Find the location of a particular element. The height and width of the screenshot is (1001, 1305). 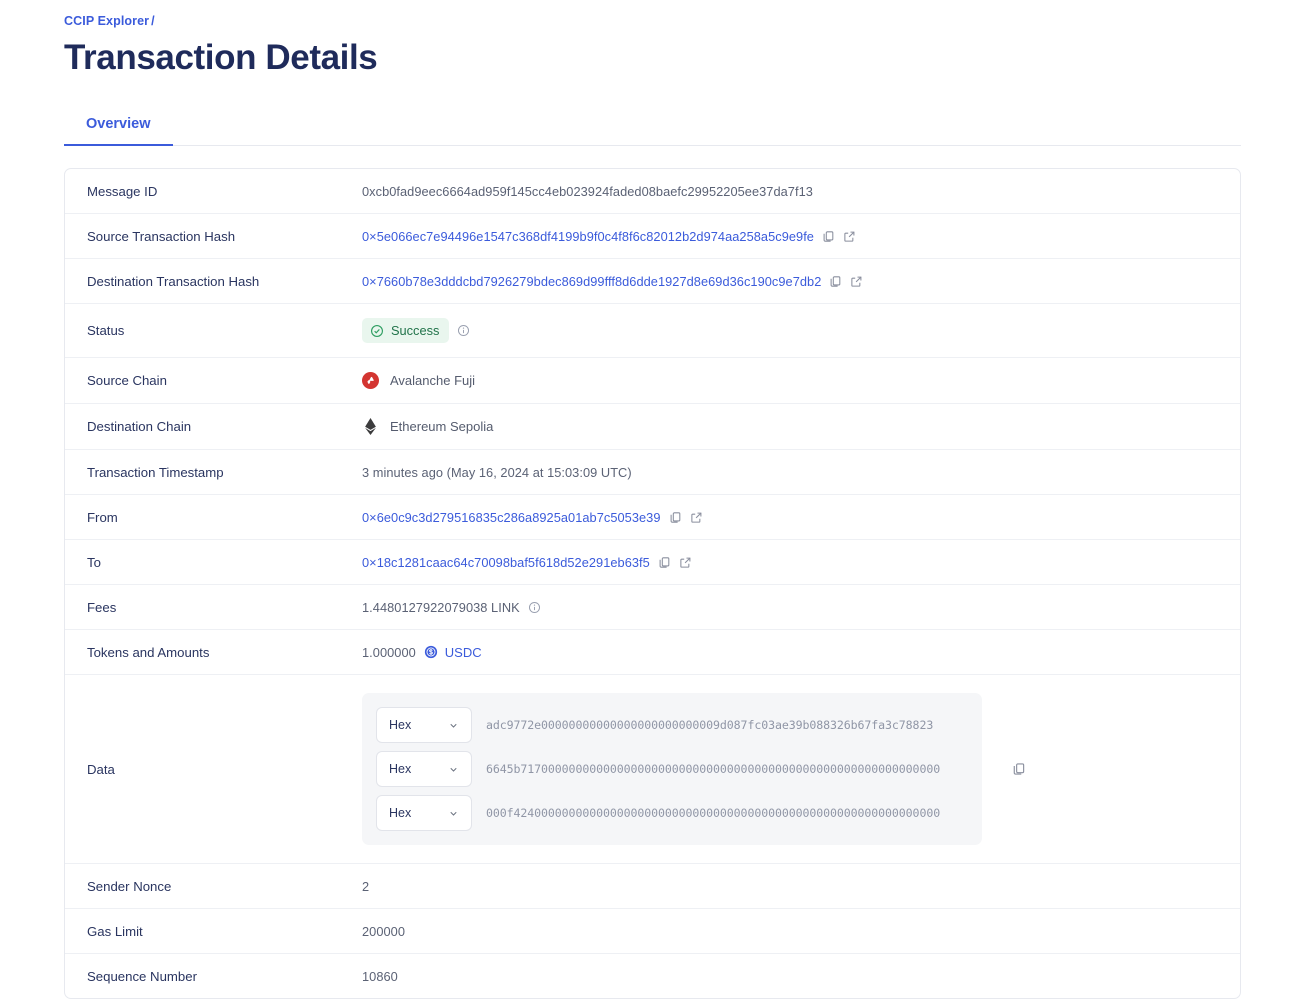

source-chain-name: Avalanche Fuji is located at coordinates (433, 381).